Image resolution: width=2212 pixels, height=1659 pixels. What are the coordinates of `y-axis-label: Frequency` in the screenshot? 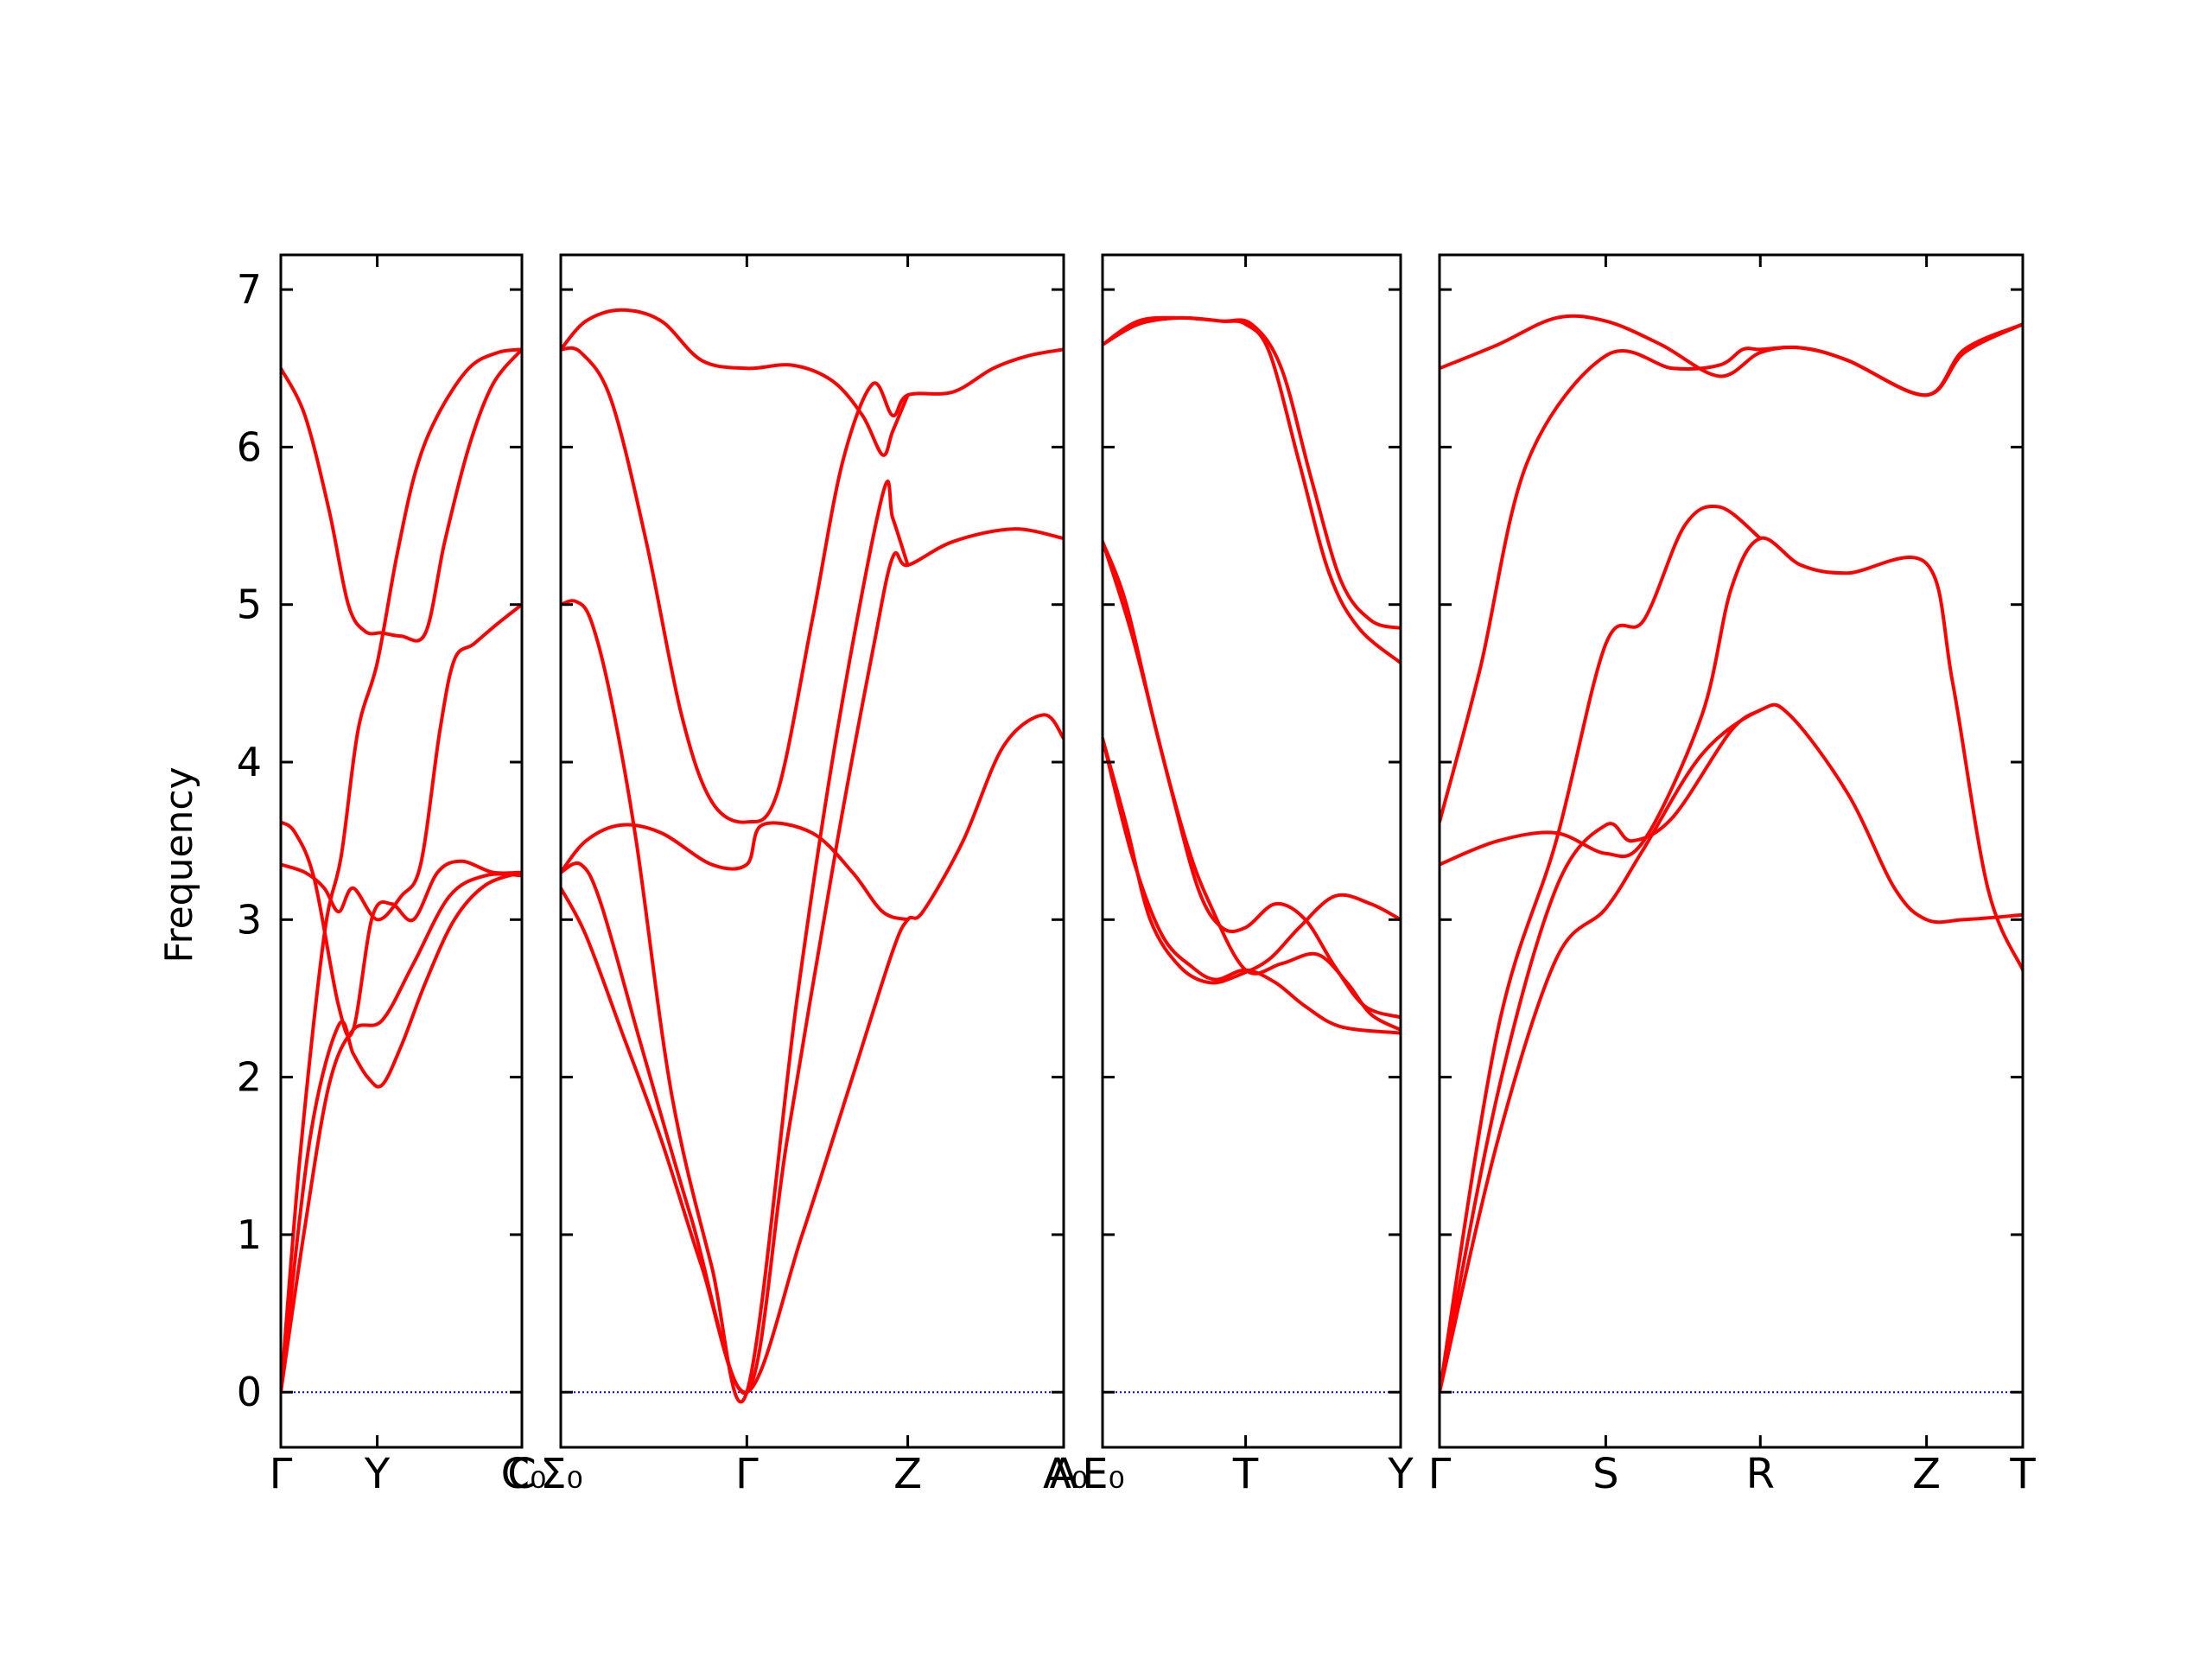 It's located at (179, 864).